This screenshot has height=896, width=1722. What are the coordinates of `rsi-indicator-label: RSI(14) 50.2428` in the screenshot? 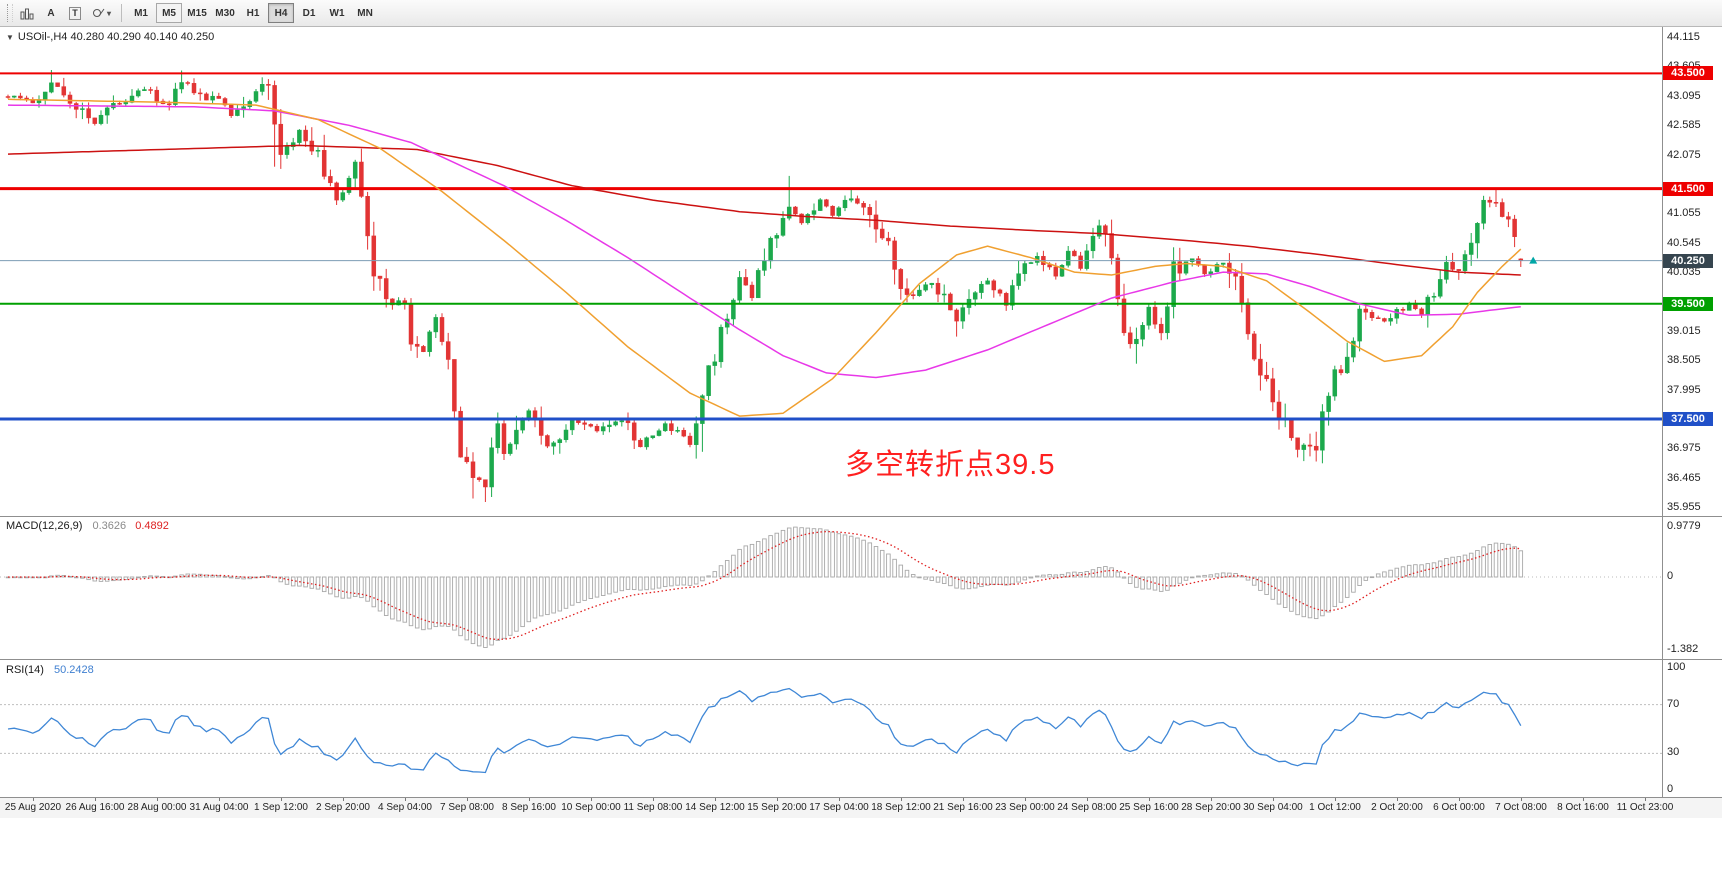 It's located at (50, 670).